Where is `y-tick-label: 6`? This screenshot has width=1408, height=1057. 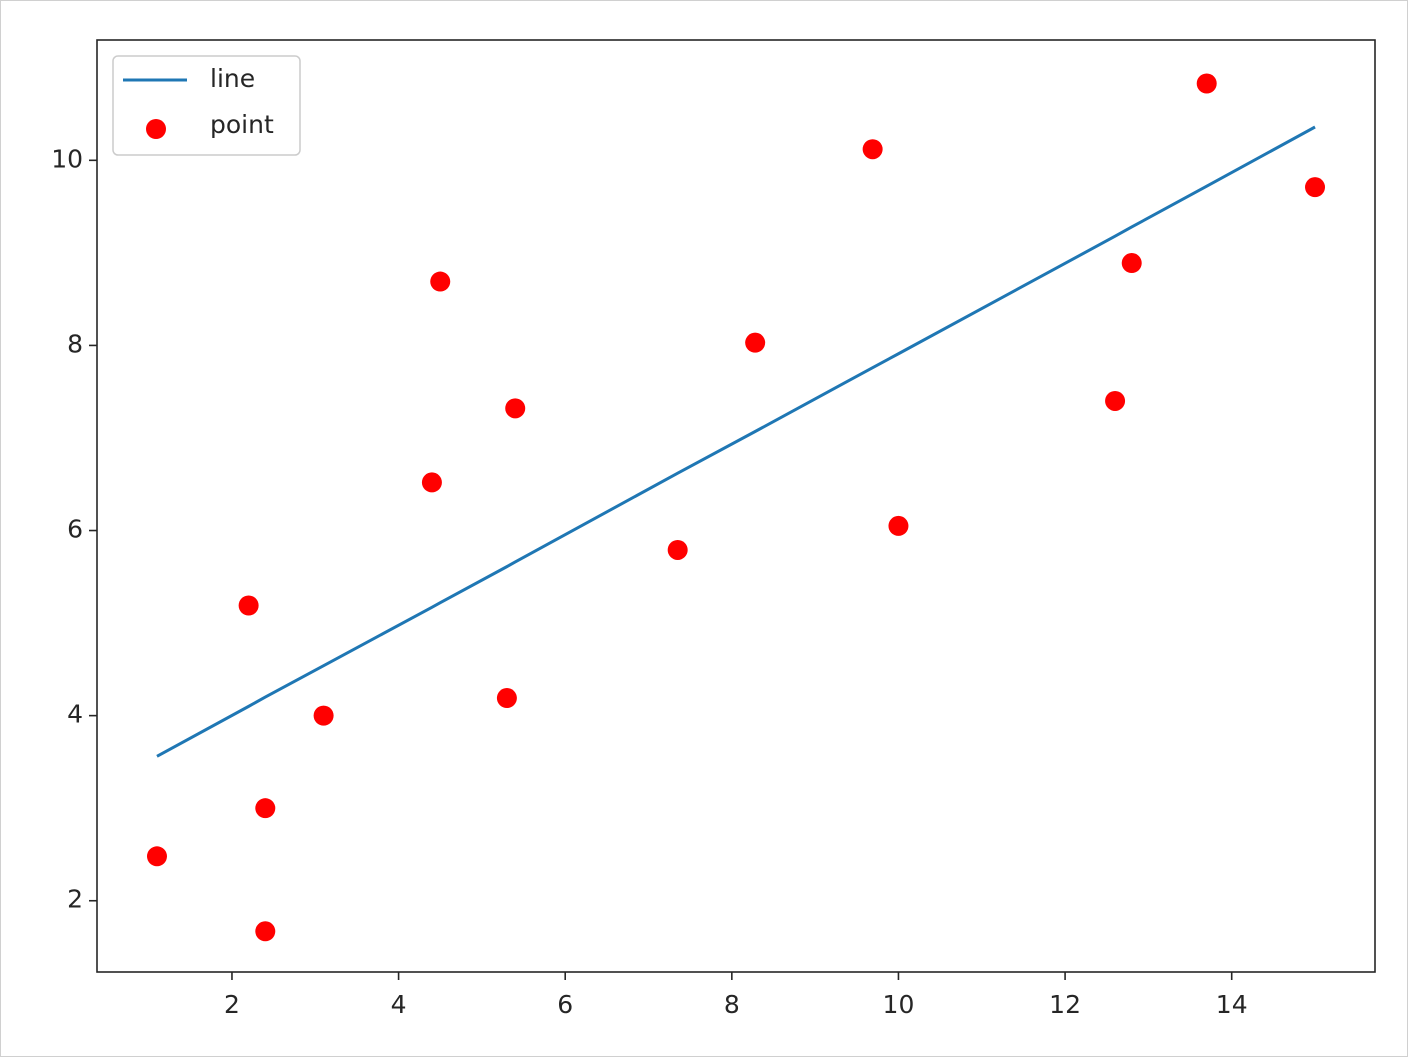 y-tick-label: 6 is located at coordinates (75, 529).